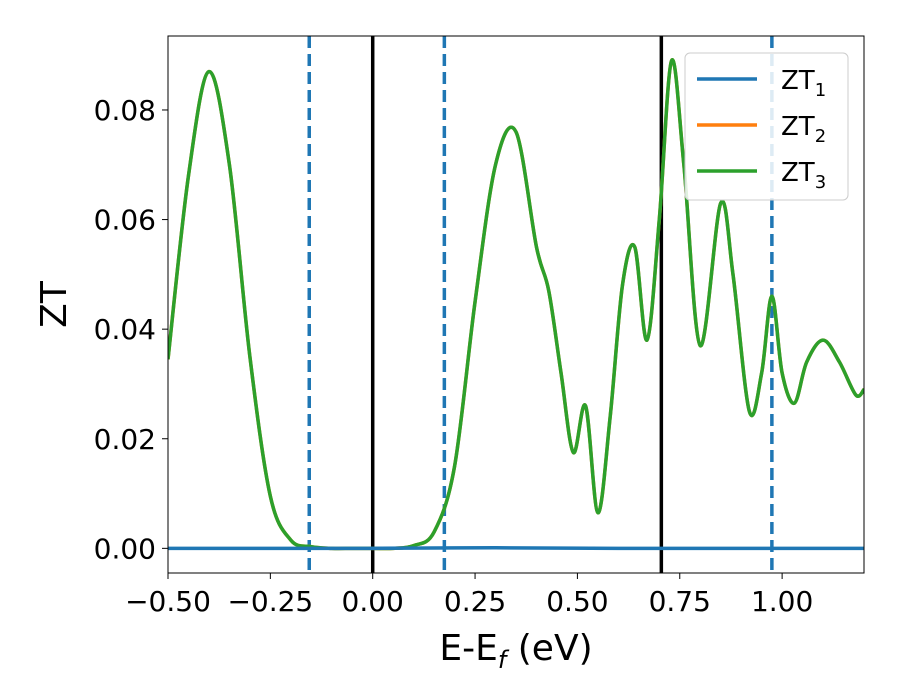 This screenshot has height=700, width=900. I want to click on series-line-zt1, so click(516, 548).